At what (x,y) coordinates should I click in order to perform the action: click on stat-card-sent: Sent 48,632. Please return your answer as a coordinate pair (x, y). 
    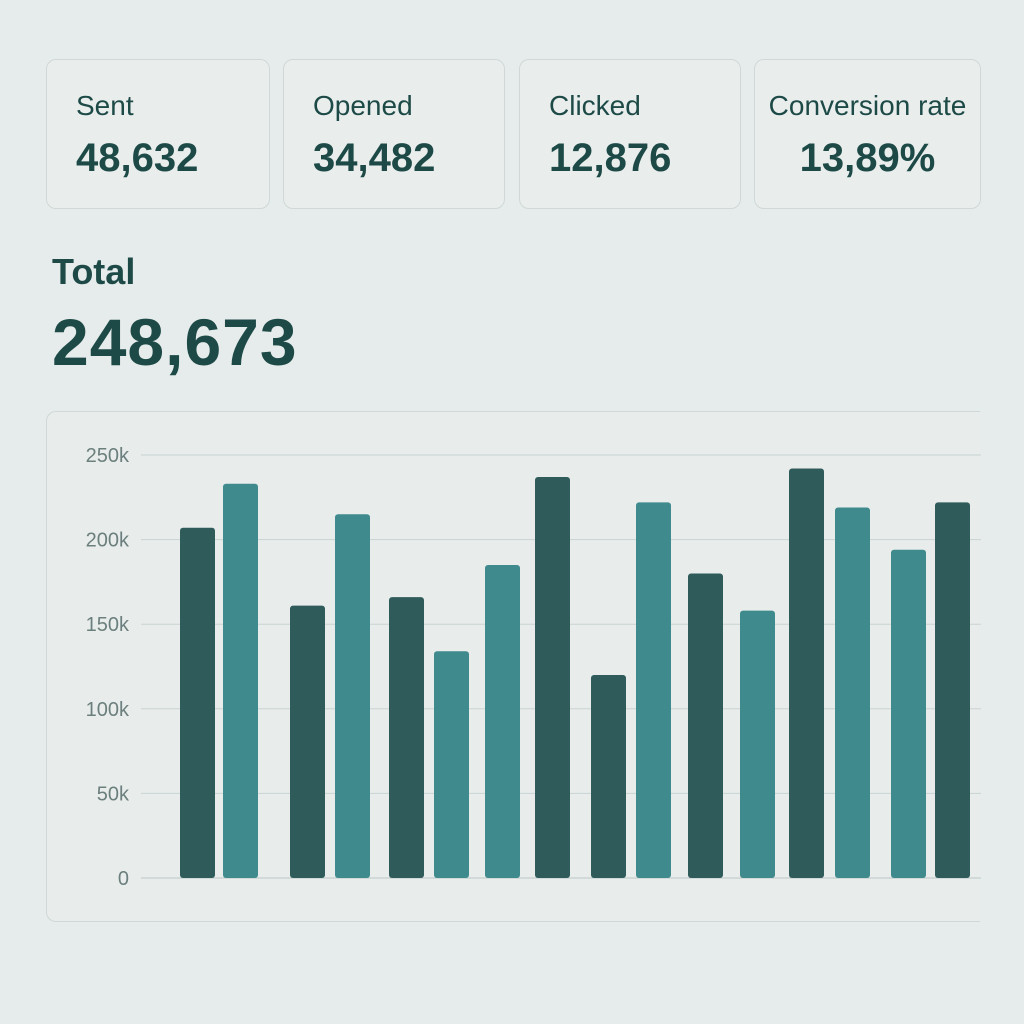
    Looking at the image, I should click on (158, 134).